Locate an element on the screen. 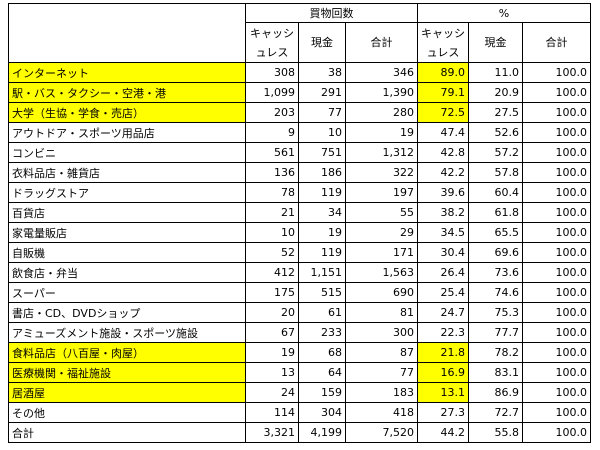 The height and width of the screenshot is (450, 600). value-cell: 38 is located at coordinates (322, 72).